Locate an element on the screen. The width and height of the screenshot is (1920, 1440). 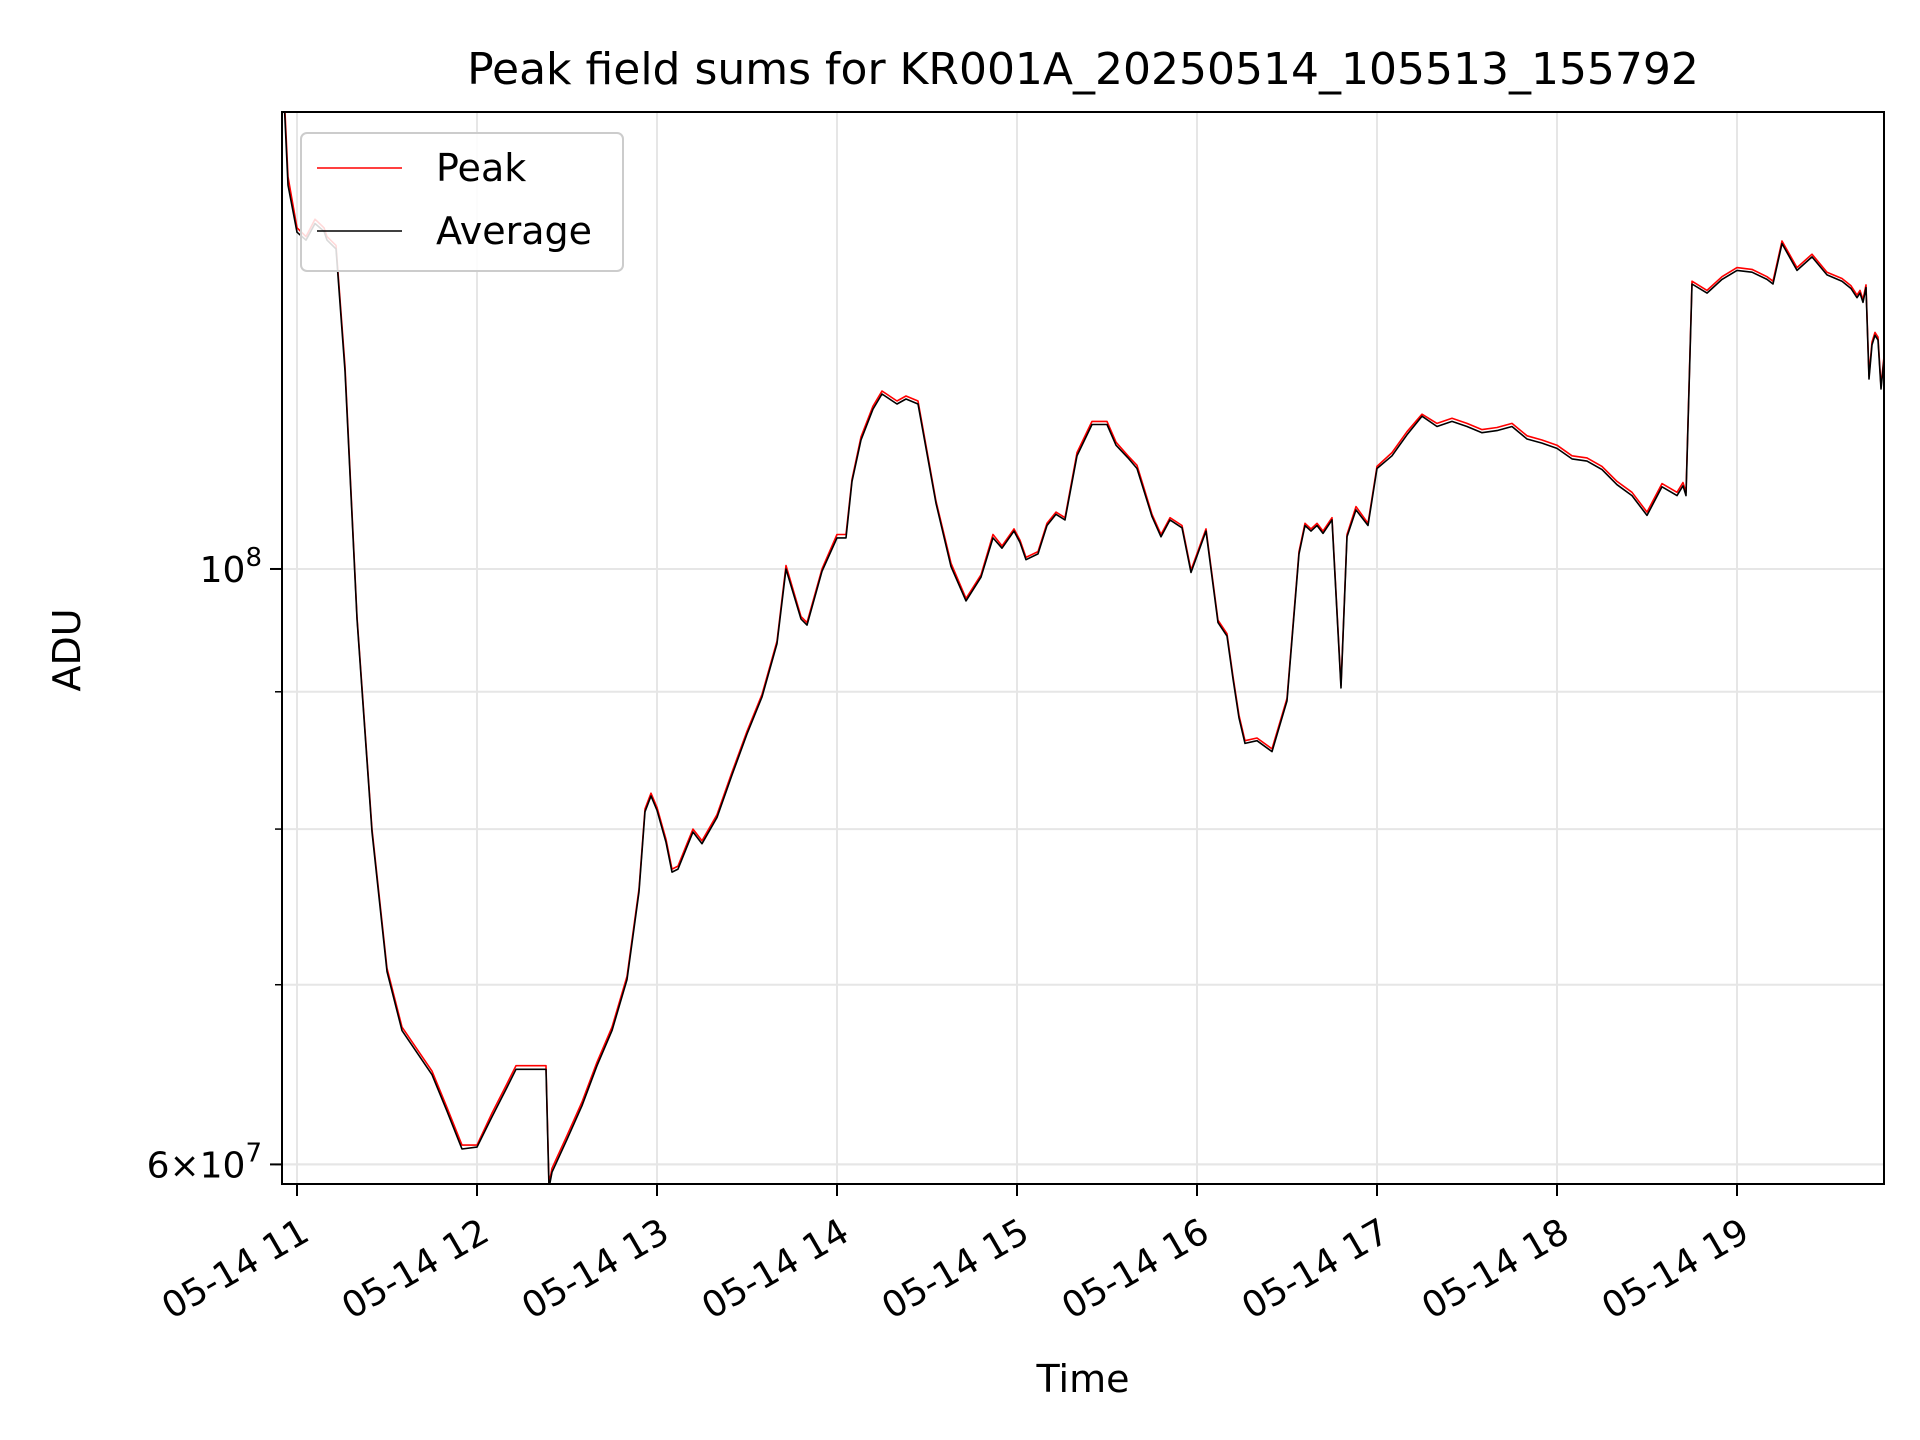
x-tick-label: 05-14 13 is located at coordinates (595, 1269).